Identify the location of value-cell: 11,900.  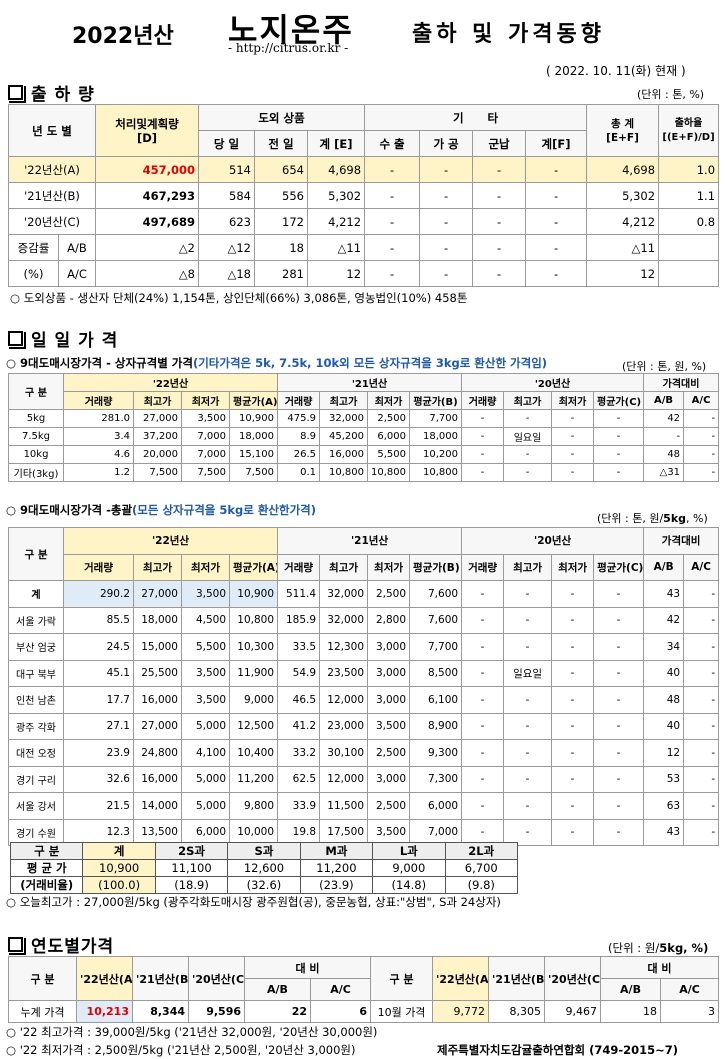
(253, 673).